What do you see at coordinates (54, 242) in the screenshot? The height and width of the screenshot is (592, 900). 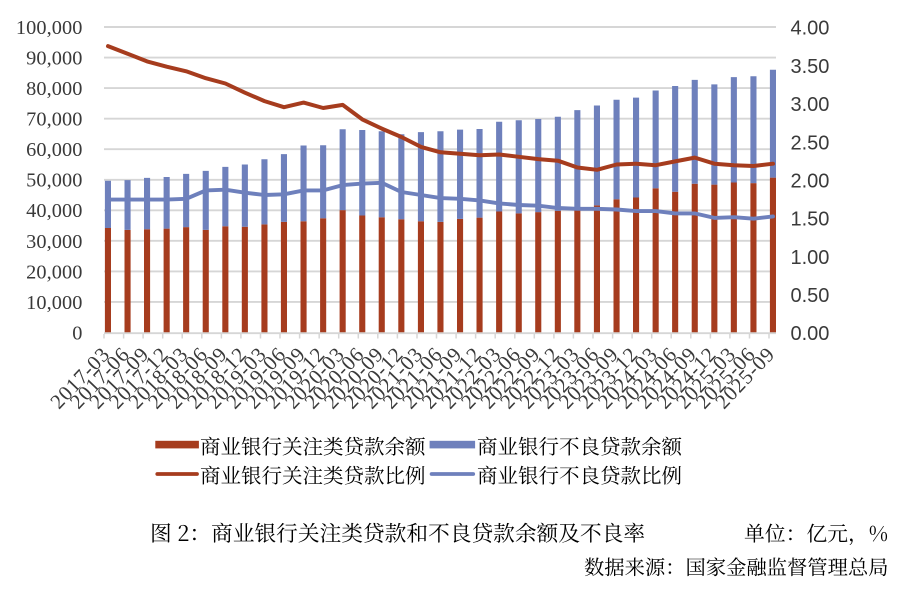 I see `svg-text: 30,000` at bounding box center [54, 242].